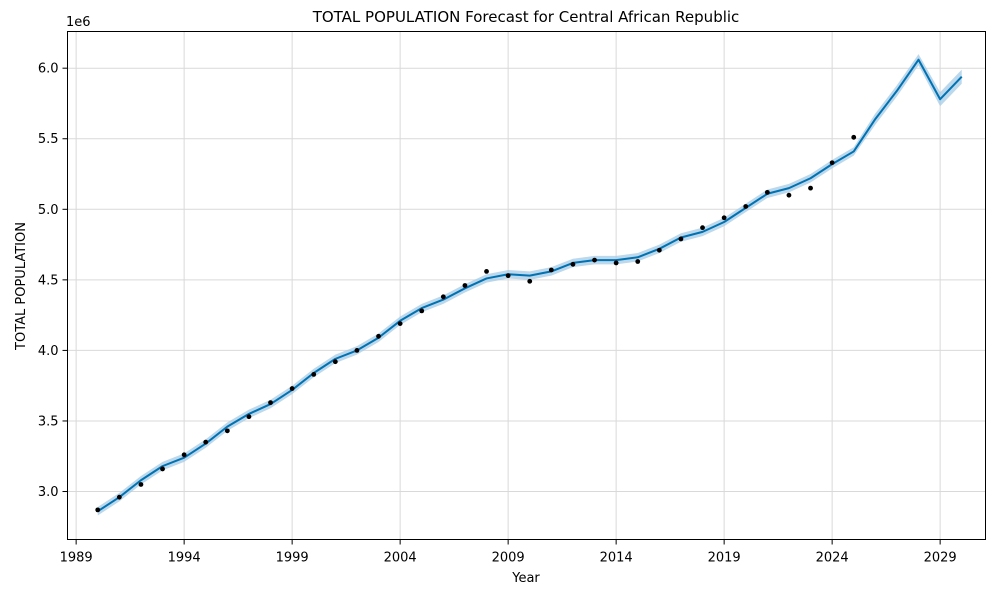 The height and width of the screenshot is (600, 1000). What do you see at coordinates (48, 210) in the screenshot?
I see `y-tick-label: 5.0` at bounding box center [48, 210].